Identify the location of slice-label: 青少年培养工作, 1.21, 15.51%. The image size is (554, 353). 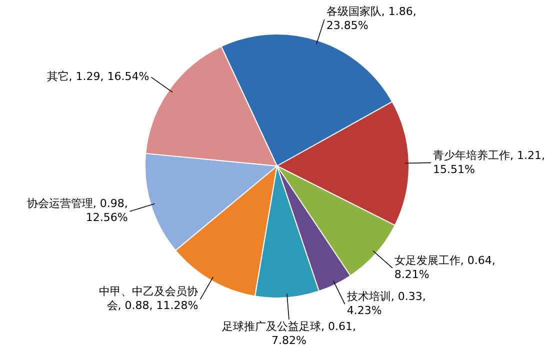
(488, 162).